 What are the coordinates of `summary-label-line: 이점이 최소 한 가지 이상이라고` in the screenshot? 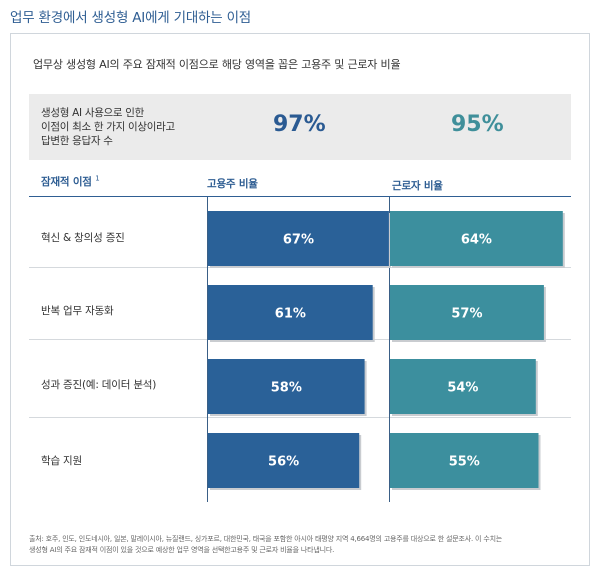 It's located at (108, 127).